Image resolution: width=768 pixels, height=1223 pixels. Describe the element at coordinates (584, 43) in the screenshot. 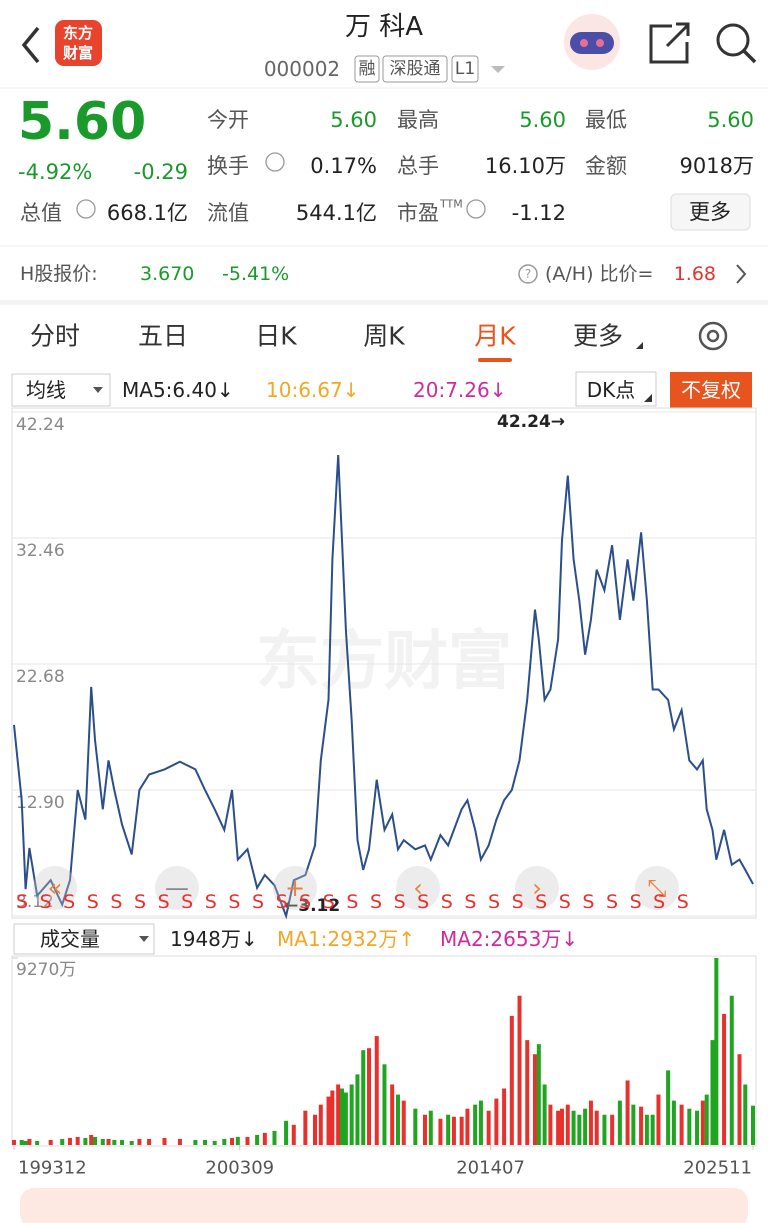

I see `avatar-eye` at that location.